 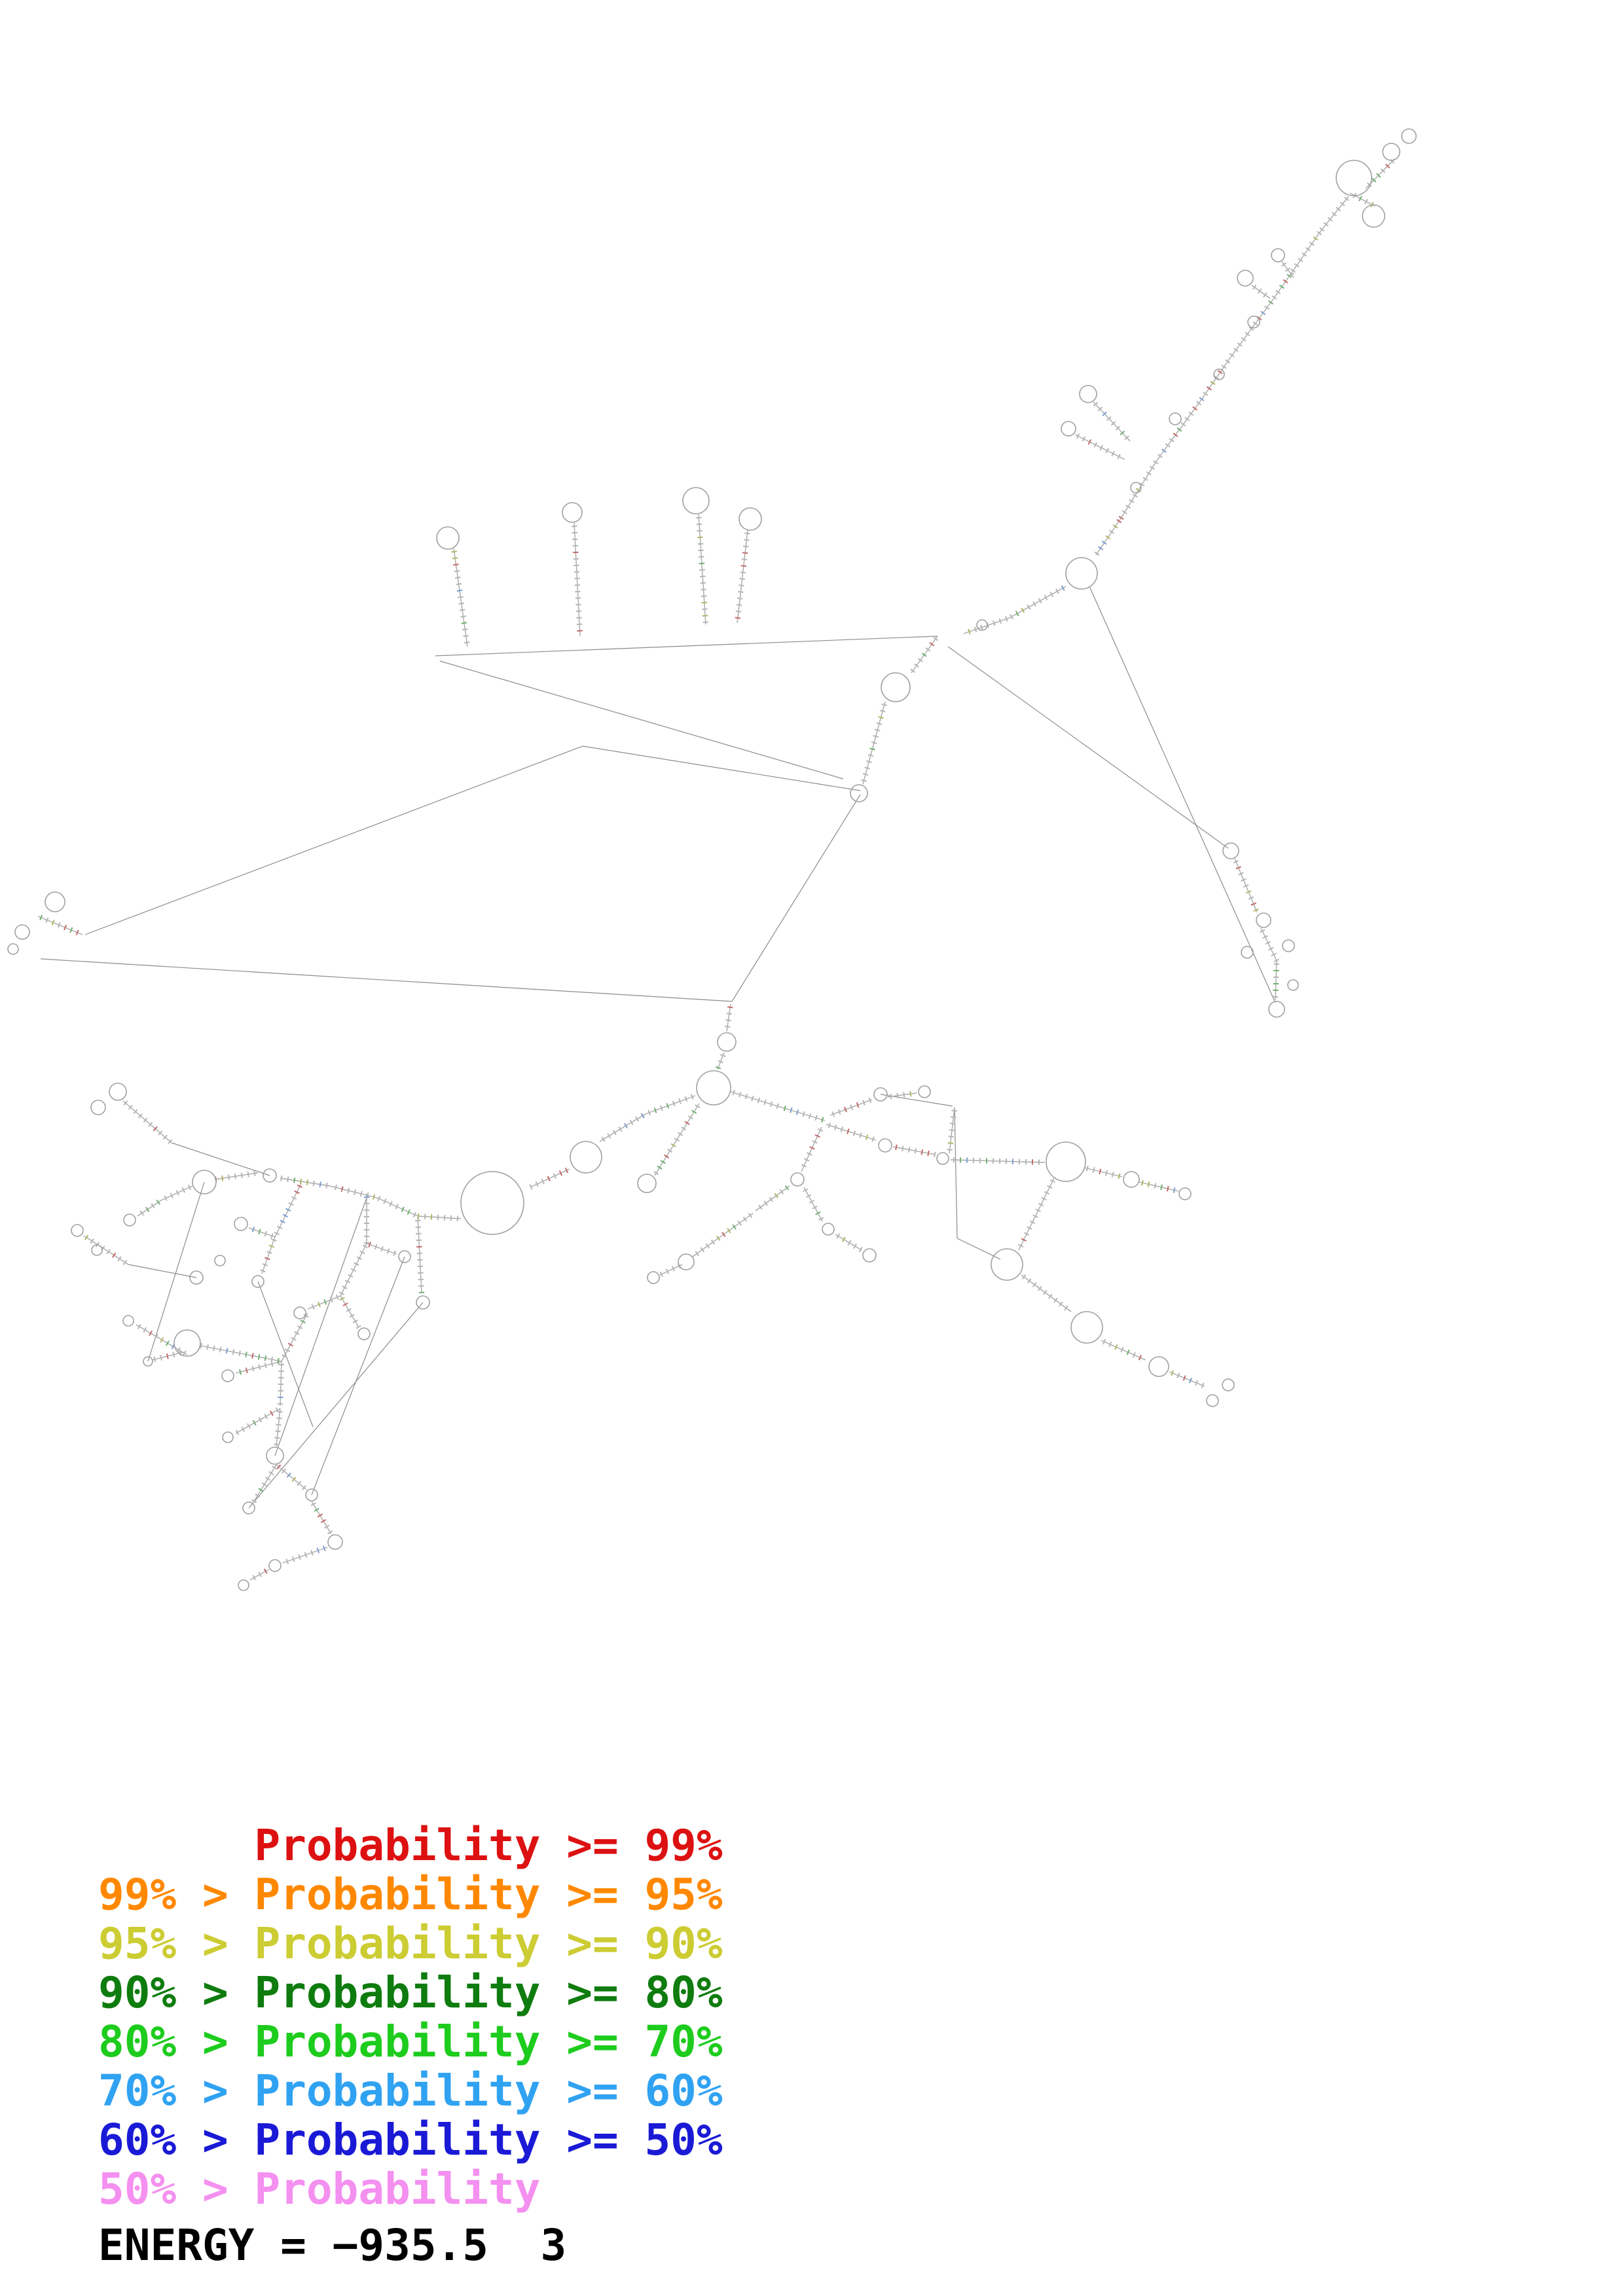 What do you see at coordinates (410, 2140) in the screenshot?
I see `legend-entry: 60% > Probability >= 50%` at bounding box center [410, 2140].